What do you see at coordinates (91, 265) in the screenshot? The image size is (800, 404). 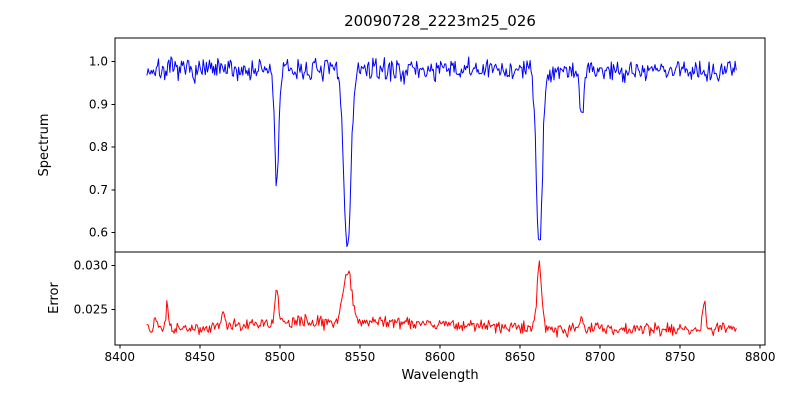 I see `error-y-tick-label: 0.030` at bounding box center [91, 265].